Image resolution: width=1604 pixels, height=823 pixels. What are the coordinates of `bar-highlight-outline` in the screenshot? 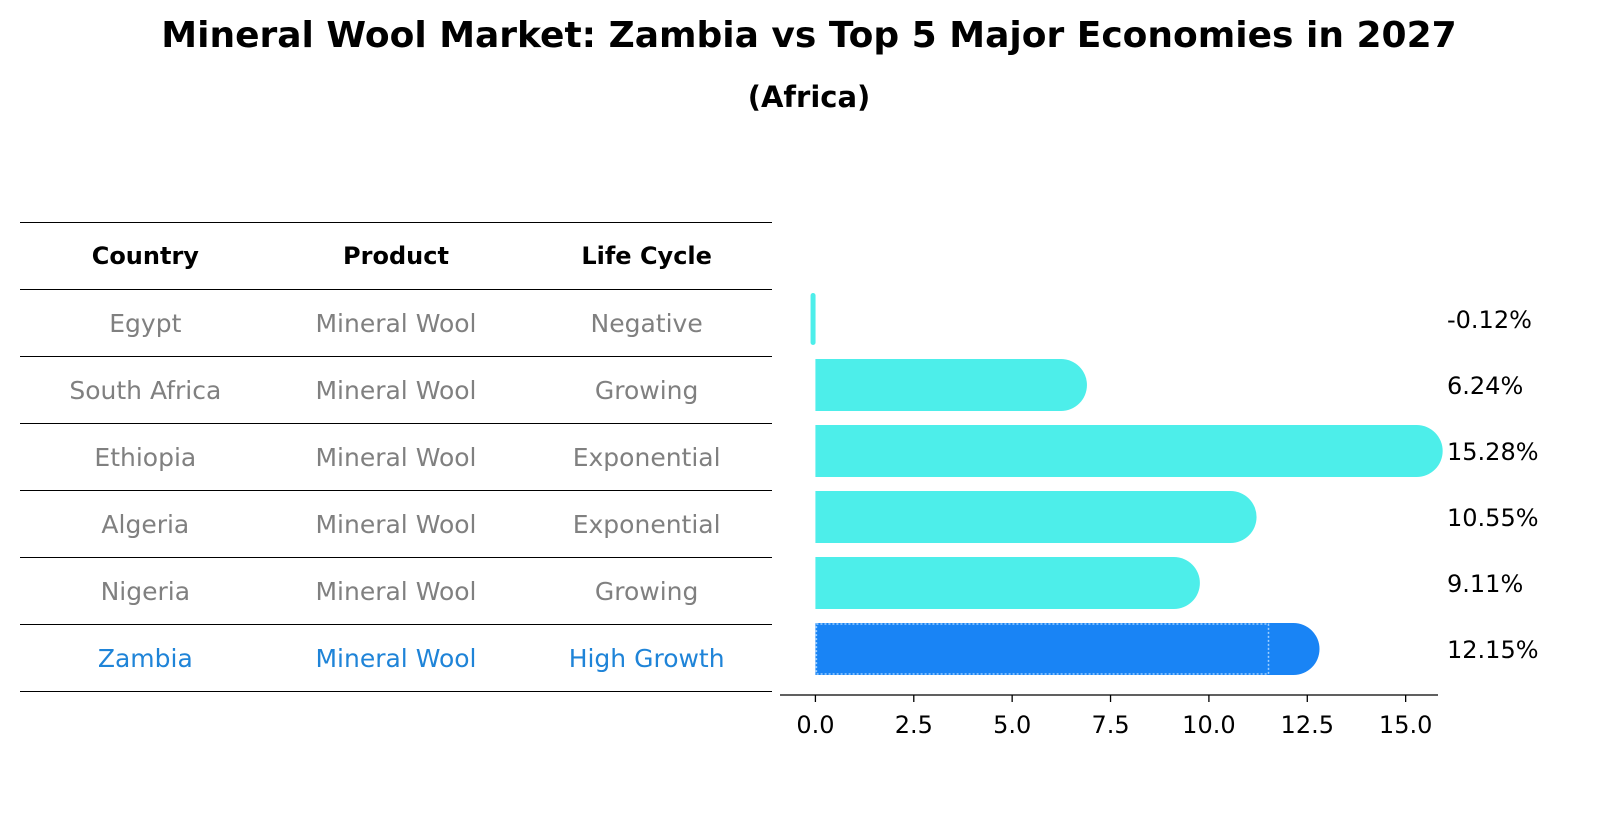 It's located at (1042, 649).